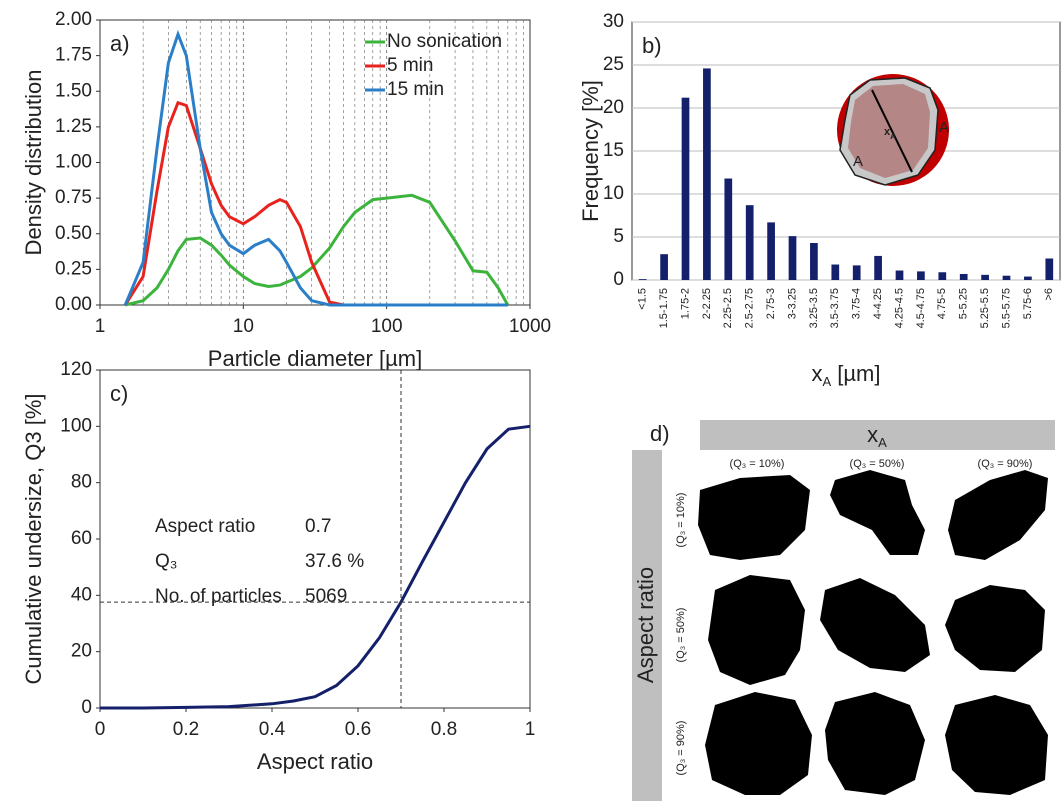 This screenshot has width=1062, height=801. Describe the element at coordinates (76, 369) in the screenshot. I see `y-tick-label: 120` at that location.